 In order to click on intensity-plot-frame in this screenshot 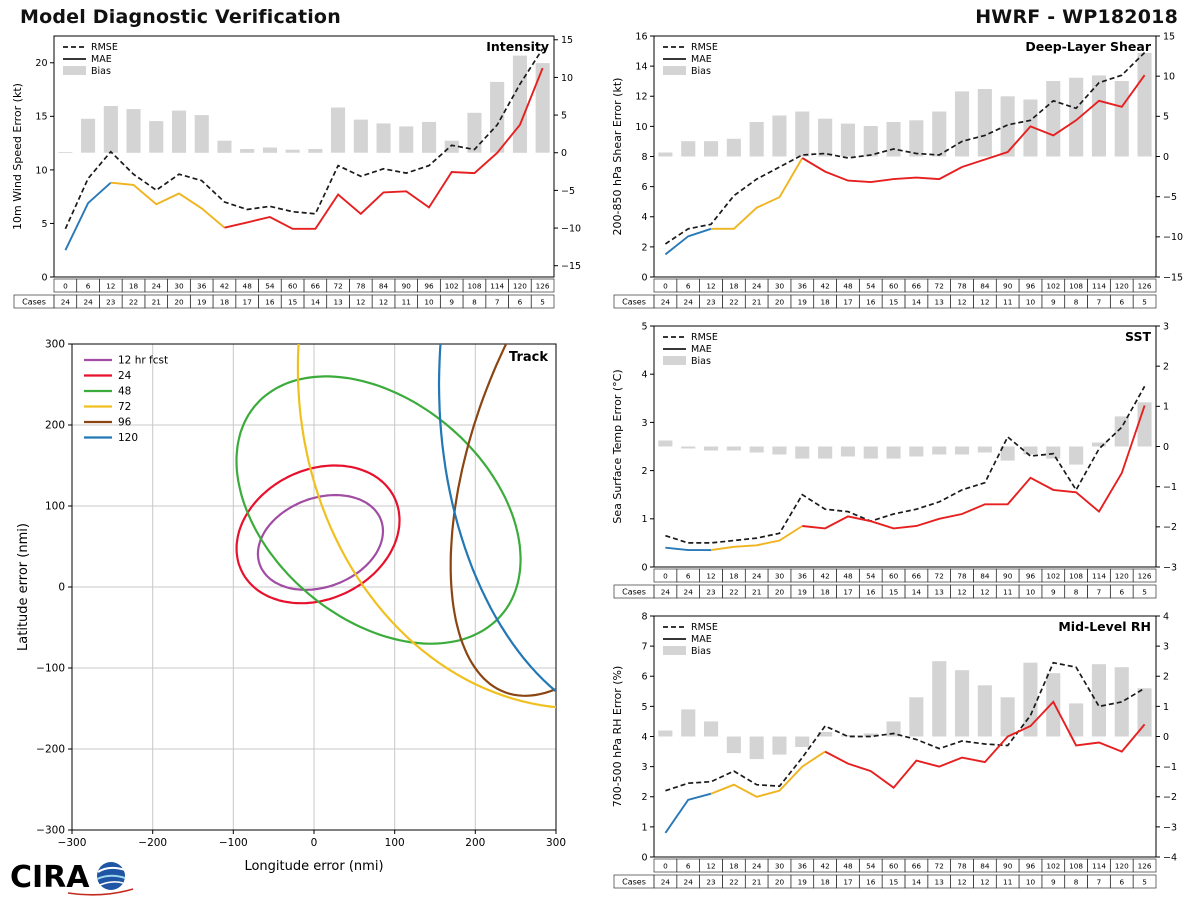, I will do `click(304, 156)`.